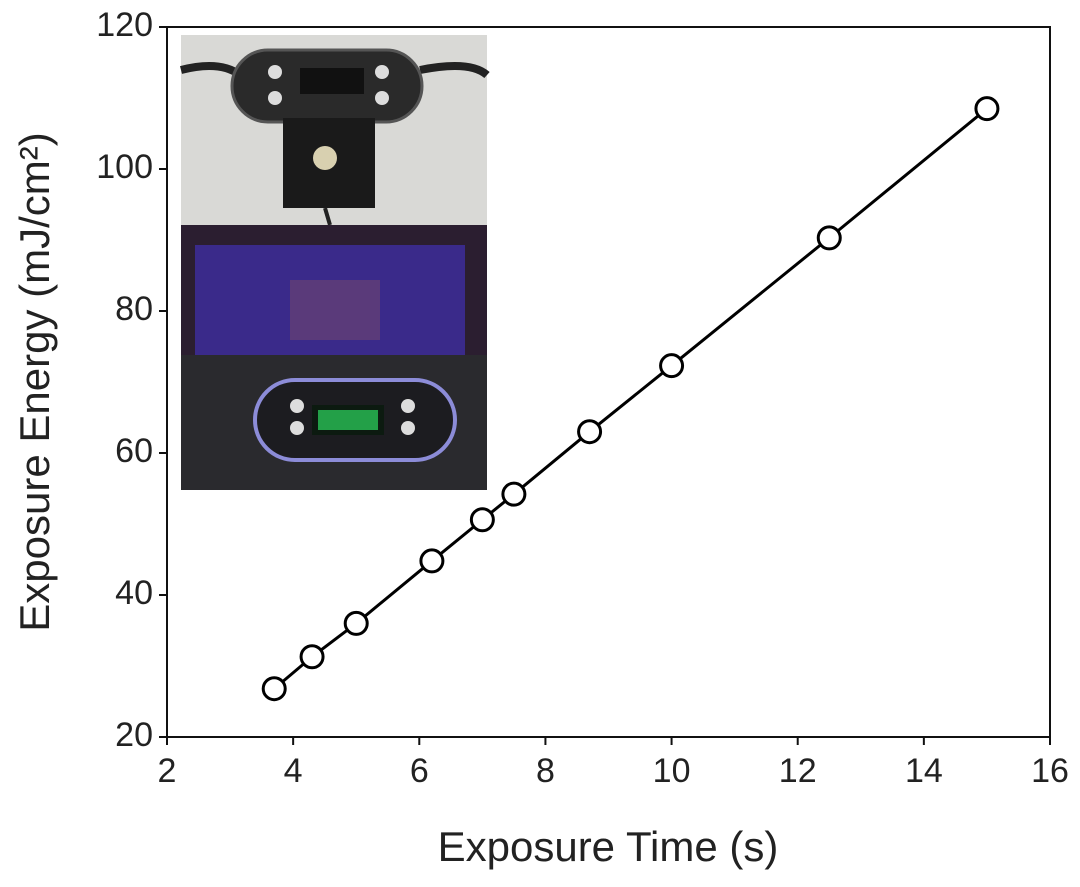  Describe the element at coordinates (335, 262) in the screenshot. I see `inset-photo` at that location.